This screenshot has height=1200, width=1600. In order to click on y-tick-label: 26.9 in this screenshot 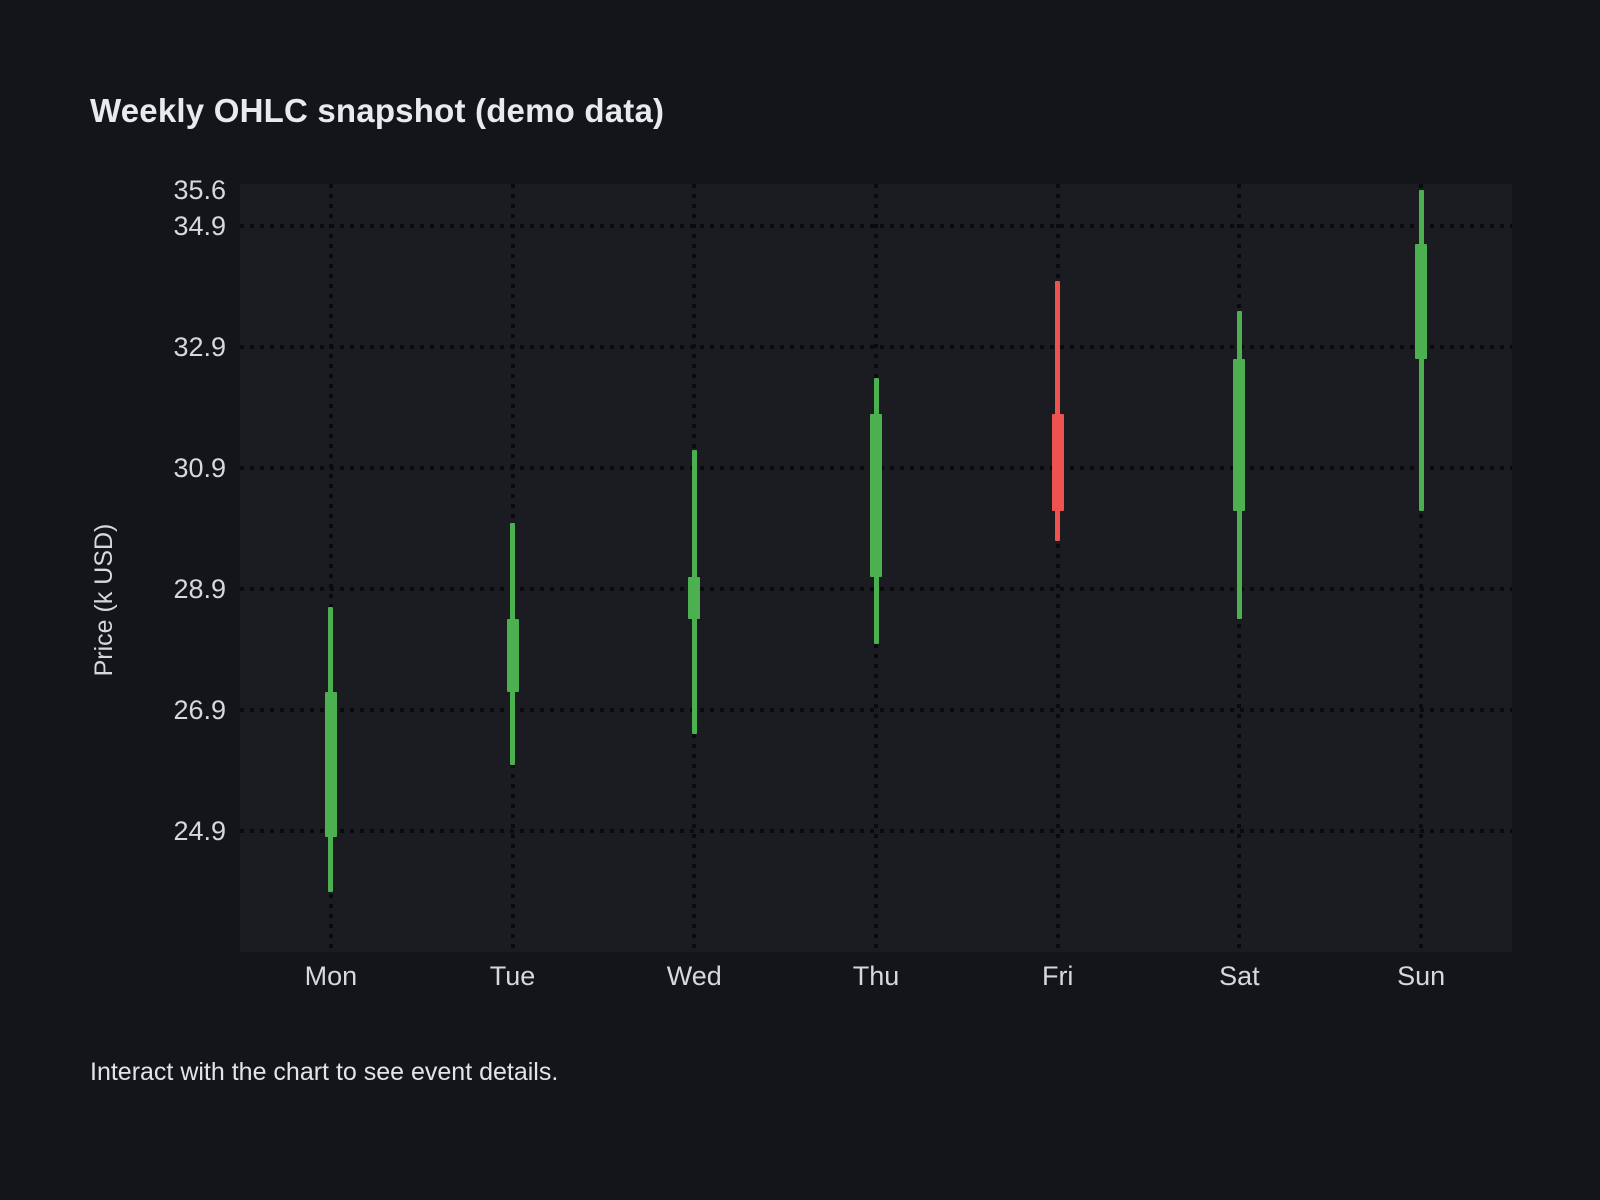, I will do `click(199, 710)`.